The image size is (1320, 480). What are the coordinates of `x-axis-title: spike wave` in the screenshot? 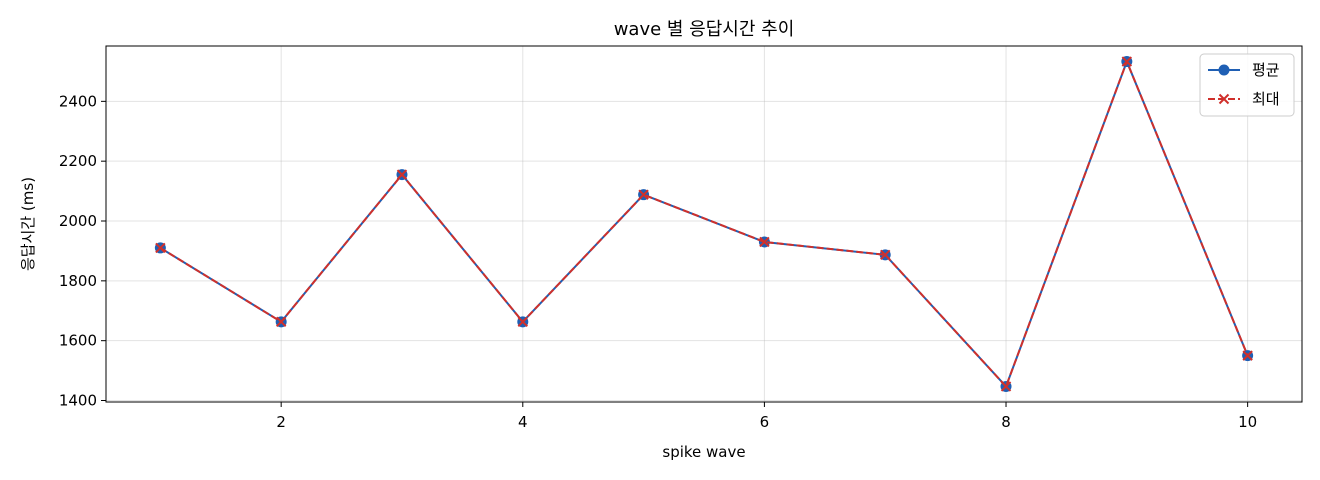 It's located at (703, 452).